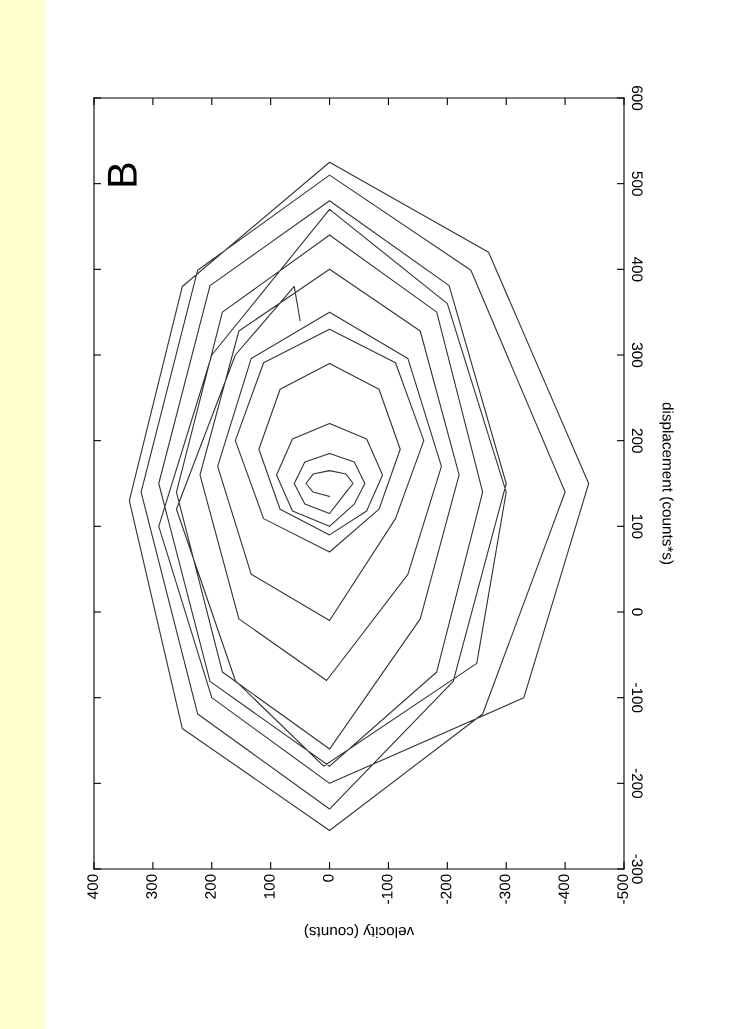 This screenshot has width=729, height=1029. What do you see at coordinates (637, 183) in the screenshot?
I see `y-tick-label: 500` at bounding box center [637, 183].